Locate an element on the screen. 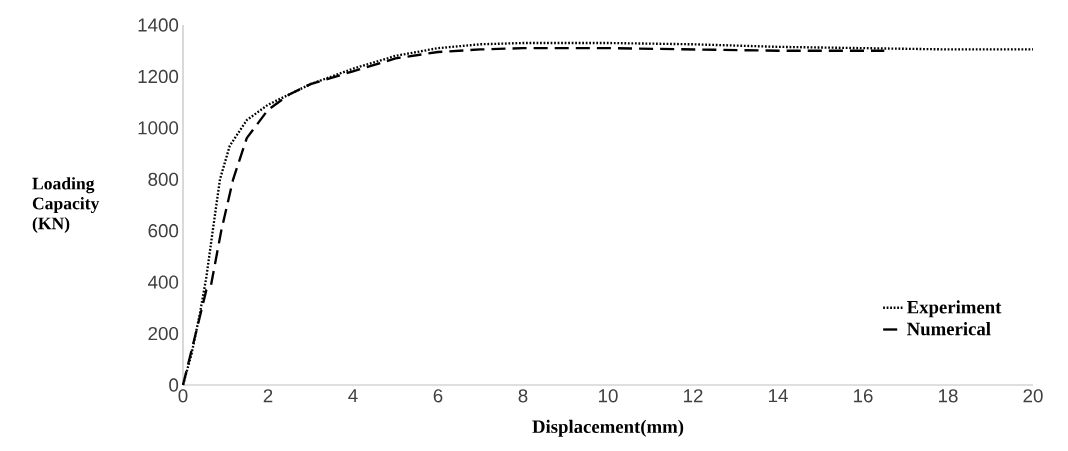 This screenshot has width=1068, height=451. y-tick-label: 800 is located at coordinates (163, 179).